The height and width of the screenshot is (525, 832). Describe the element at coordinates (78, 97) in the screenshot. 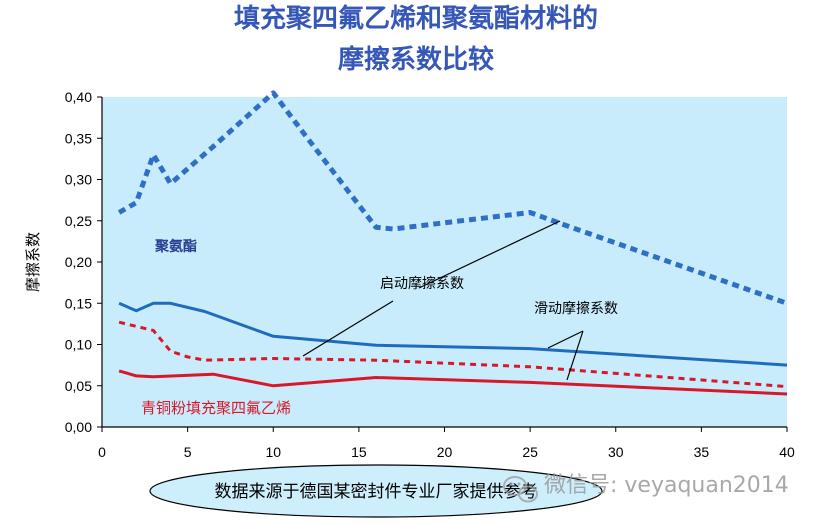

I see `y-tick-label: 0,40` at that location.